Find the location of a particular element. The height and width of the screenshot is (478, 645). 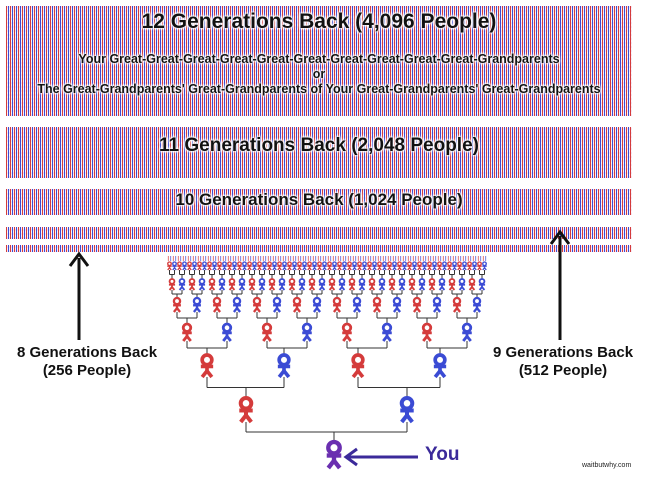

credit-text: waitbutwhy.com is located at coordinates (607, 465).